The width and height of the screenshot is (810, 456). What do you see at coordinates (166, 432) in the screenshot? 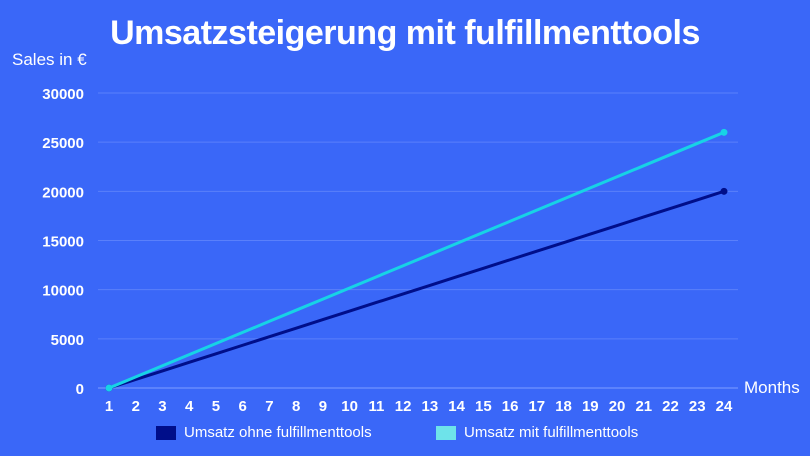
I see `legend-swatch-ohne` at bounding box center [166, 432].